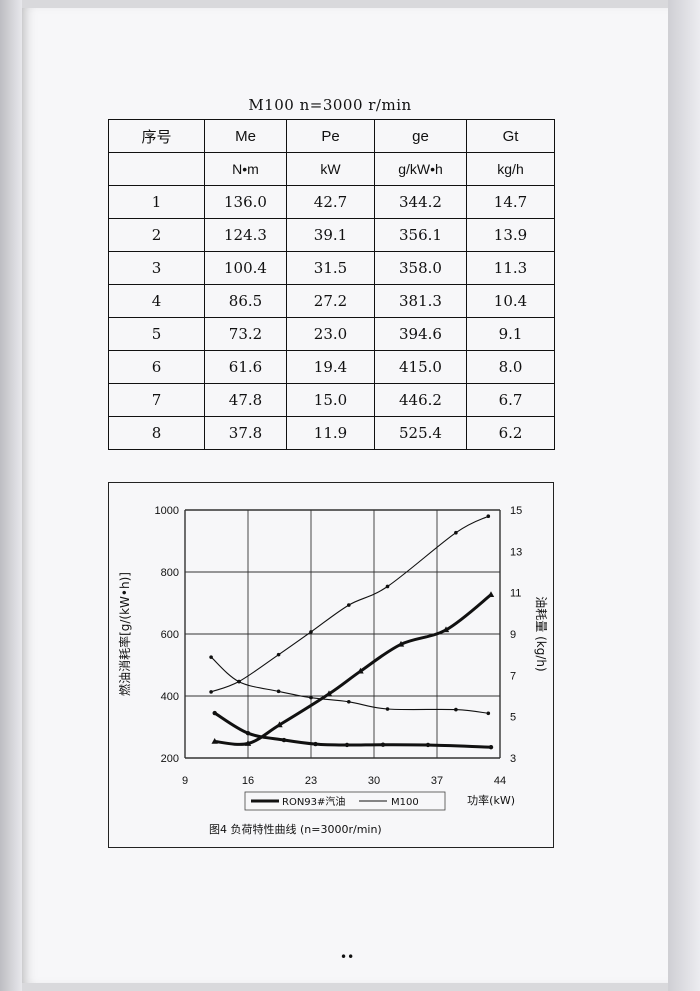  What do you see at coordinates (510, 433) in the screenshot?
I see `table-cell: 6.2` at bounding box center [510, 433].